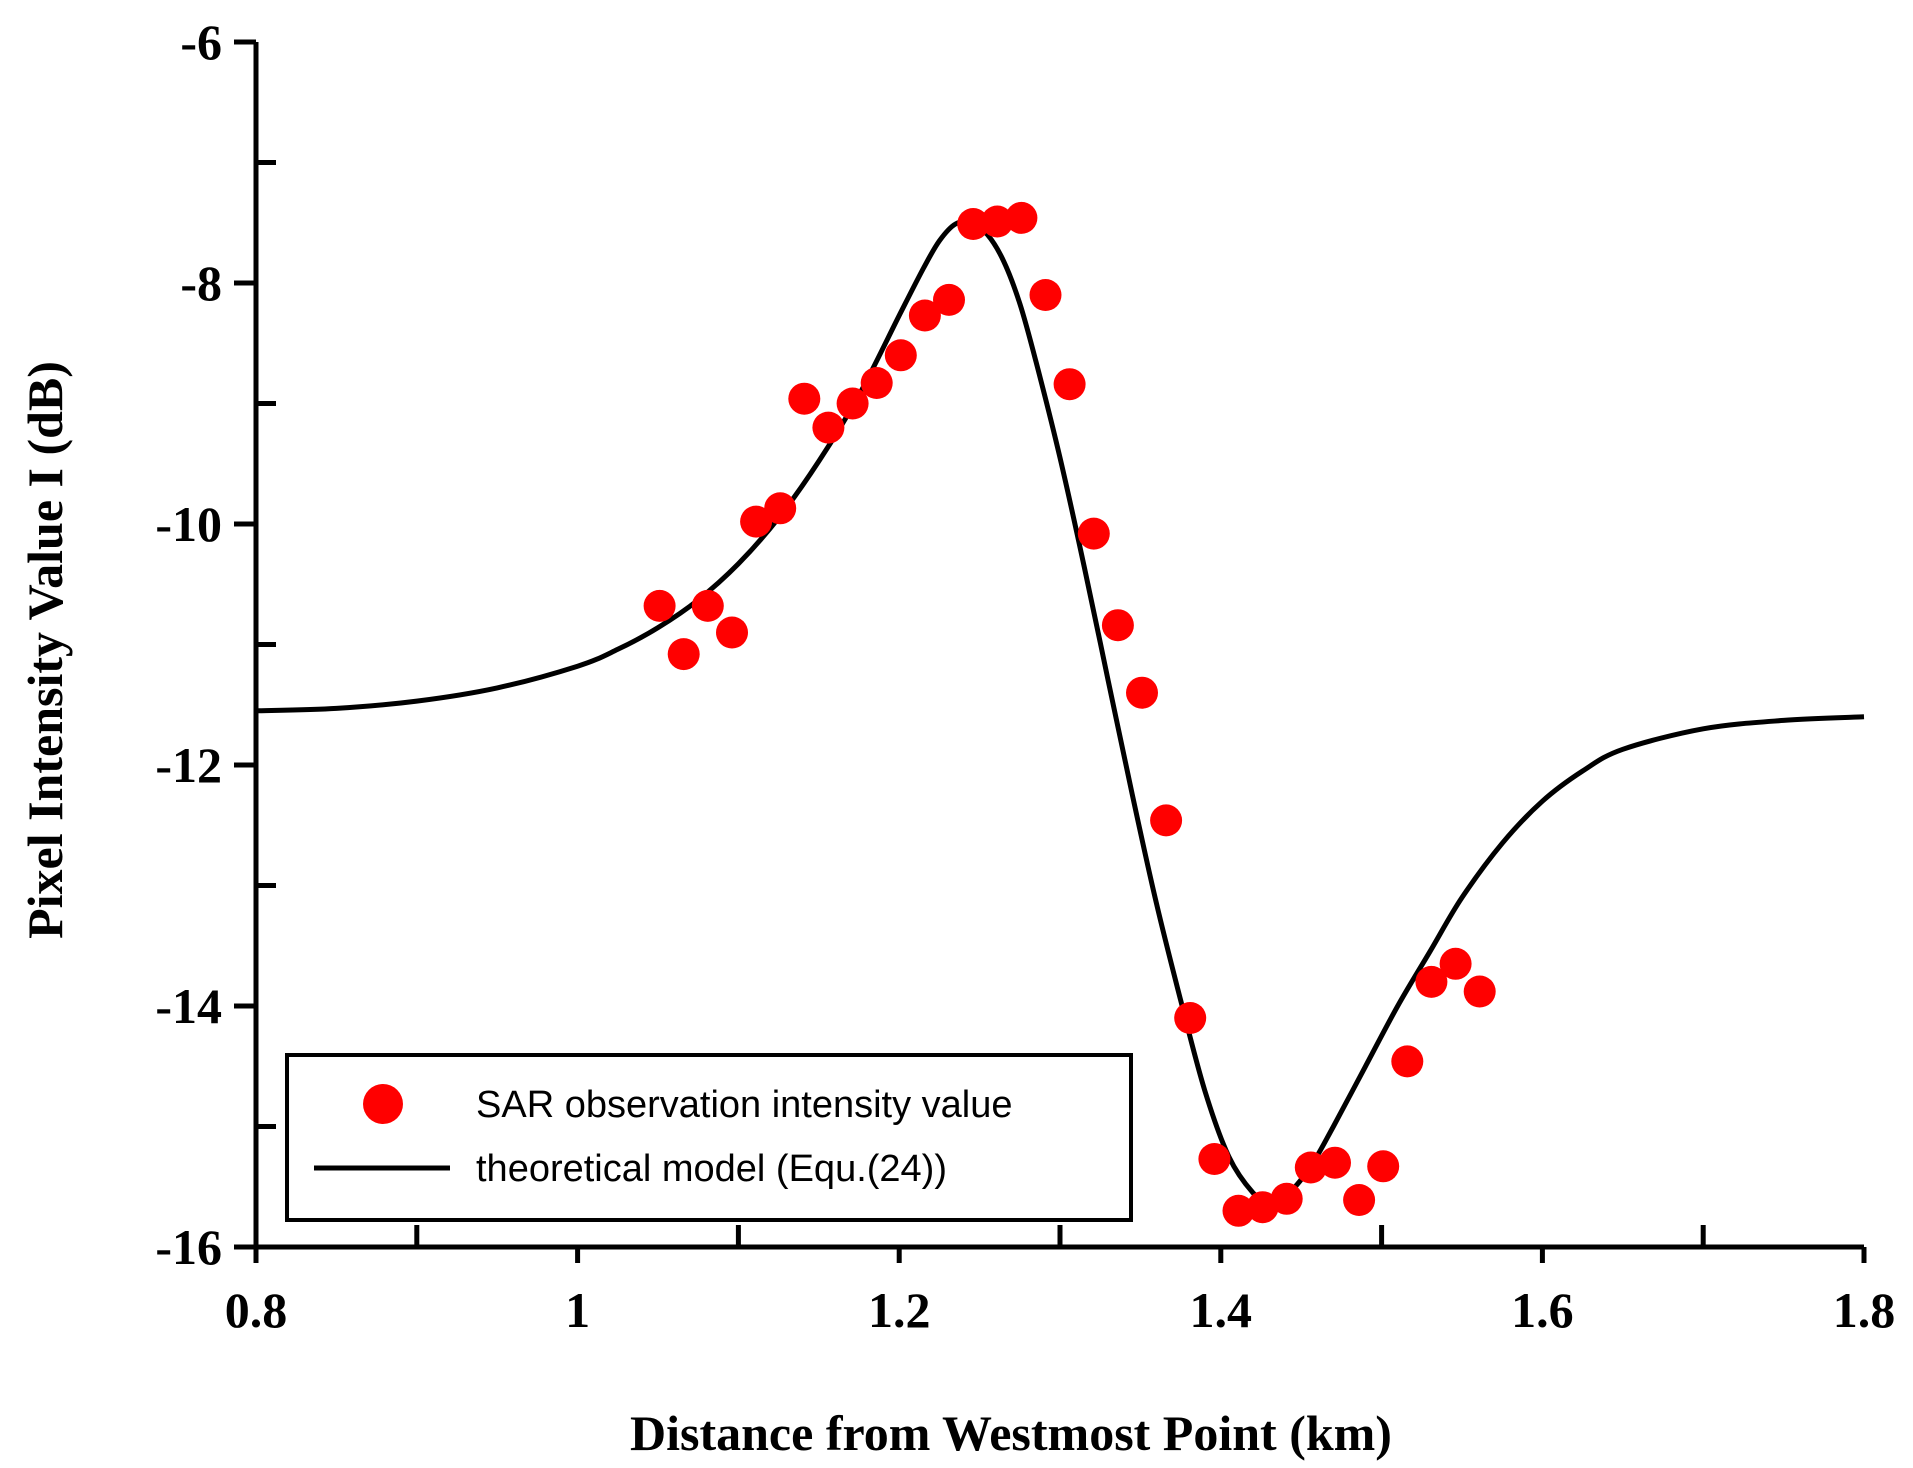 The width and height of the screenshot is (1913, 1468). Describe the element at coordinates (744, 1105) in the screenshot. I see `legend-label-points: SAR observation intensity value` at that location.